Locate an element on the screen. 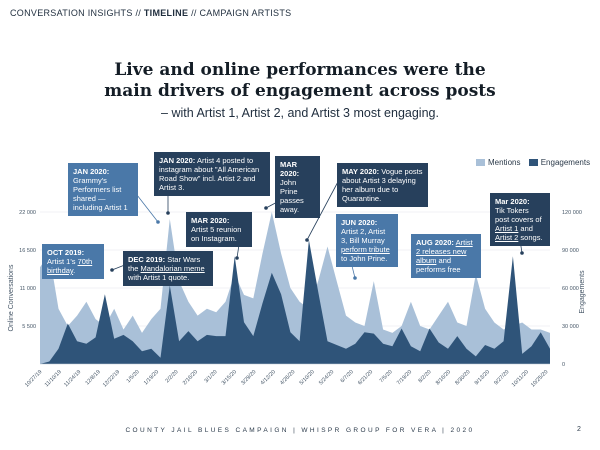 This screenshot has width=600, height=450. y-axis-title: Online Conversations is located at coordinates (11, 297).